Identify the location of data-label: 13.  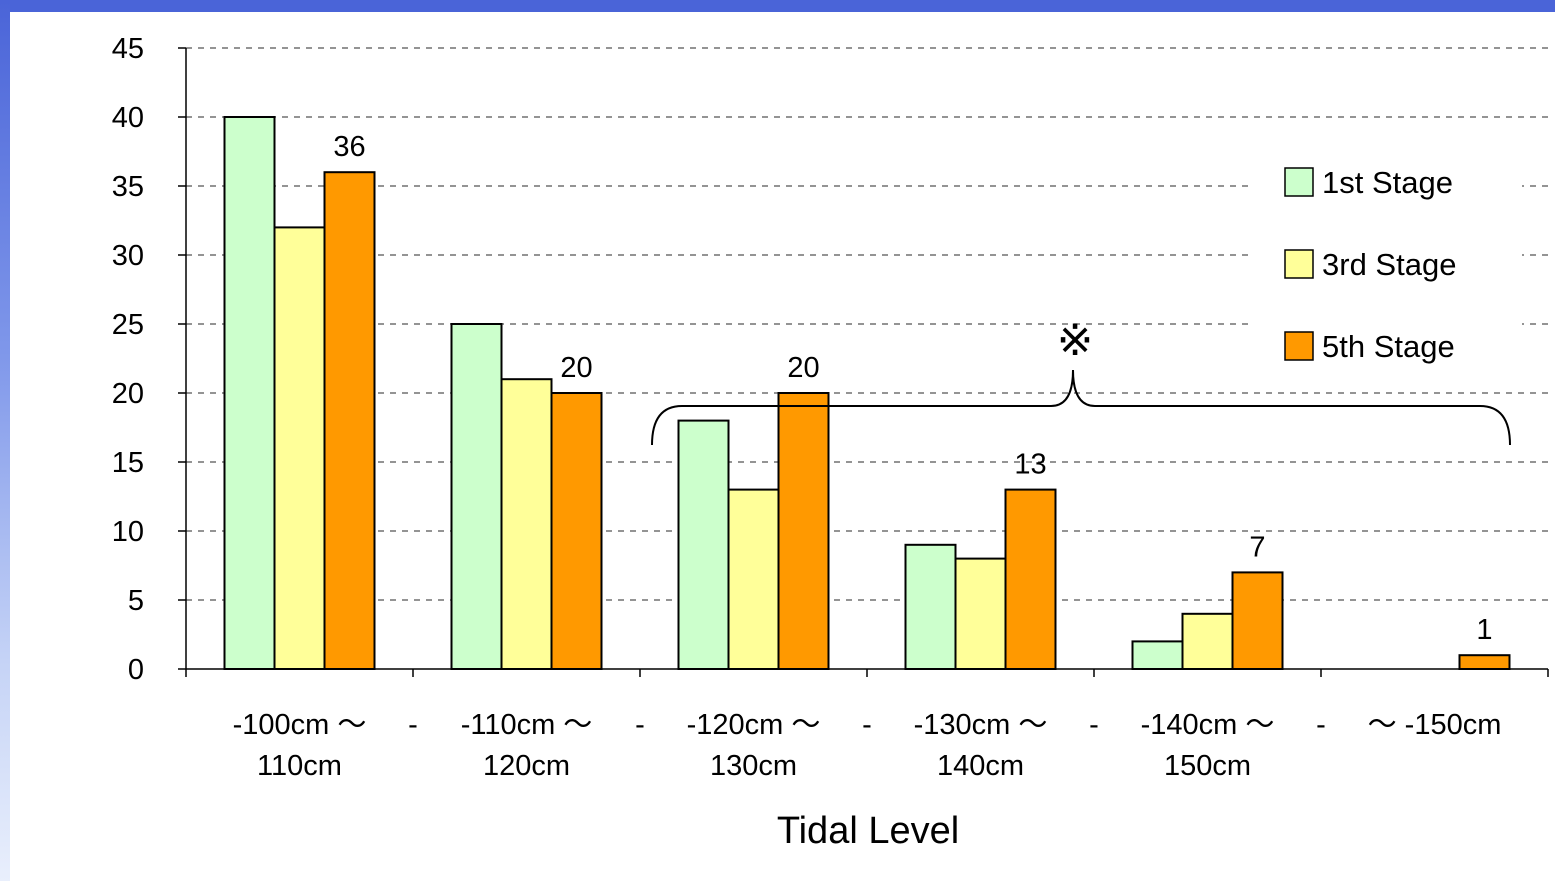
(1030, 465).